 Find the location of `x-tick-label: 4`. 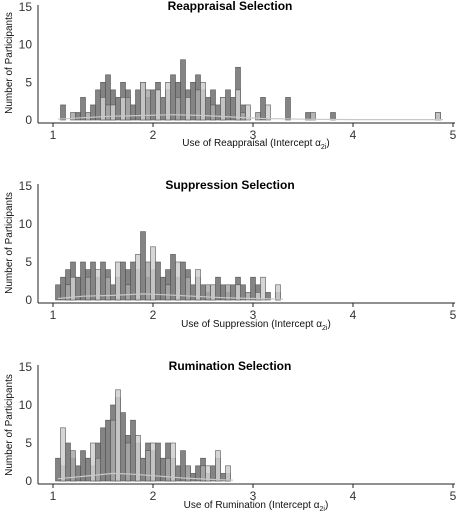

x-tick-label: 4 is located at coordinates (353, 496).